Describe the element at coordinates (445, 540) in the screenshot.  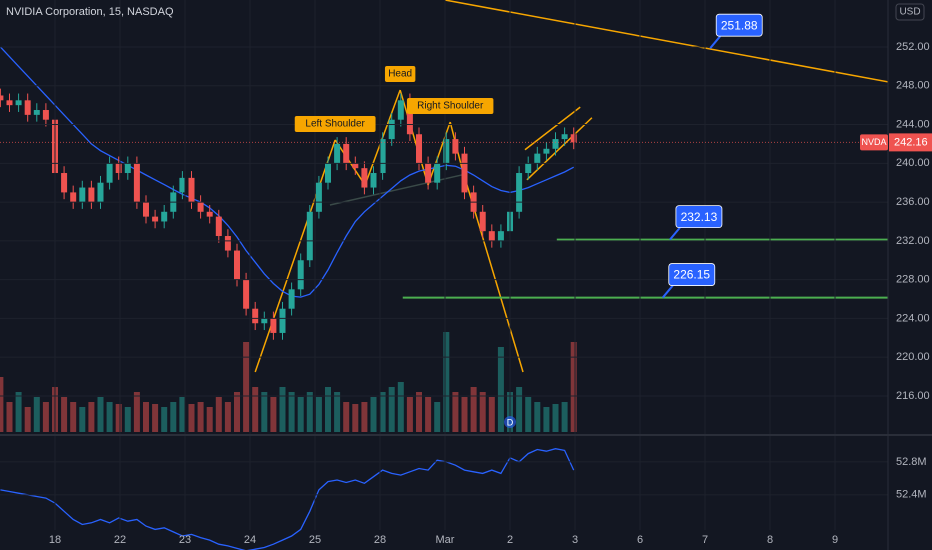
I see `x-tick-label: Mar` at that location.